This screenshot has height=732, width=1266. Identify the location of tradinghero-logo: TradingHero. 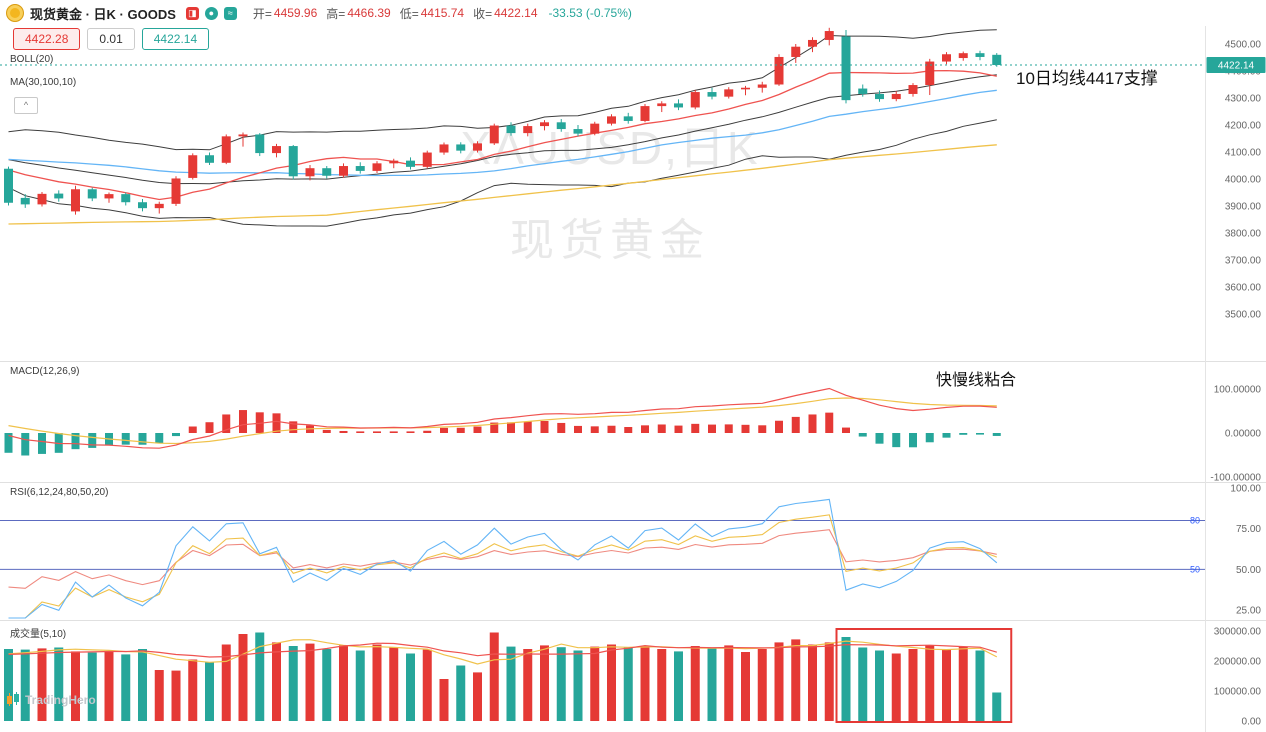
(51, 699).